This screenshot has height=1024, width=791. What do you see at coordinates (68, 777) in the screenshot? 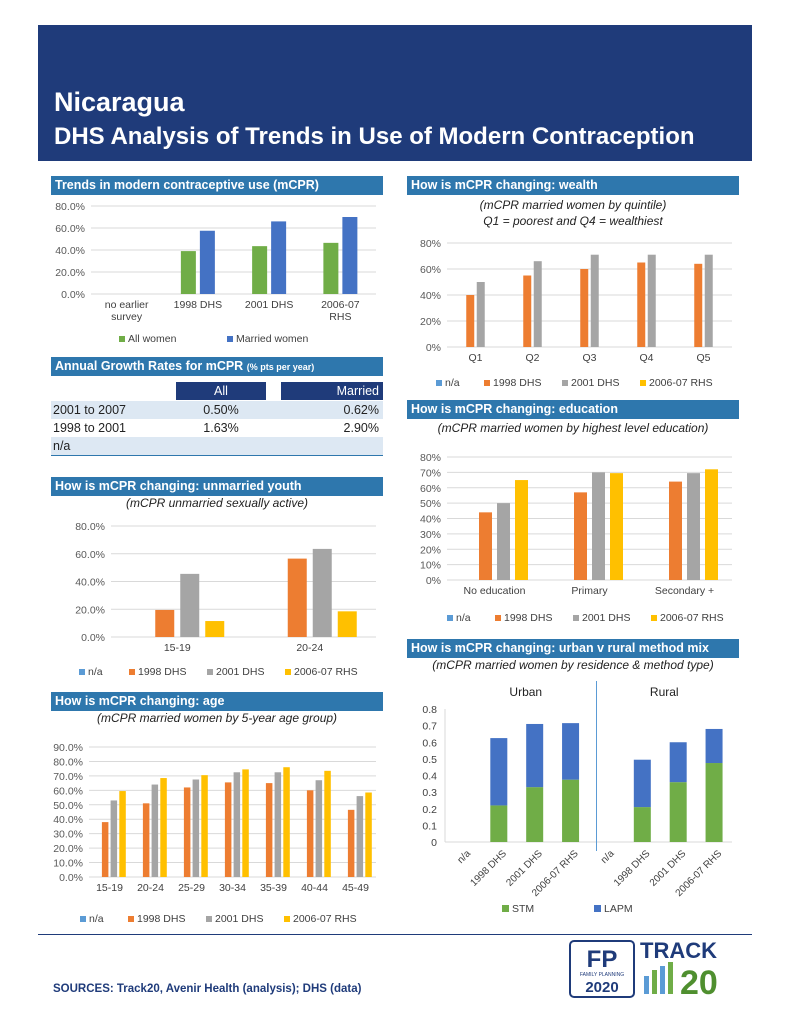
I see `y-tick-label: 70.0%` at bounding box center [68, 777].